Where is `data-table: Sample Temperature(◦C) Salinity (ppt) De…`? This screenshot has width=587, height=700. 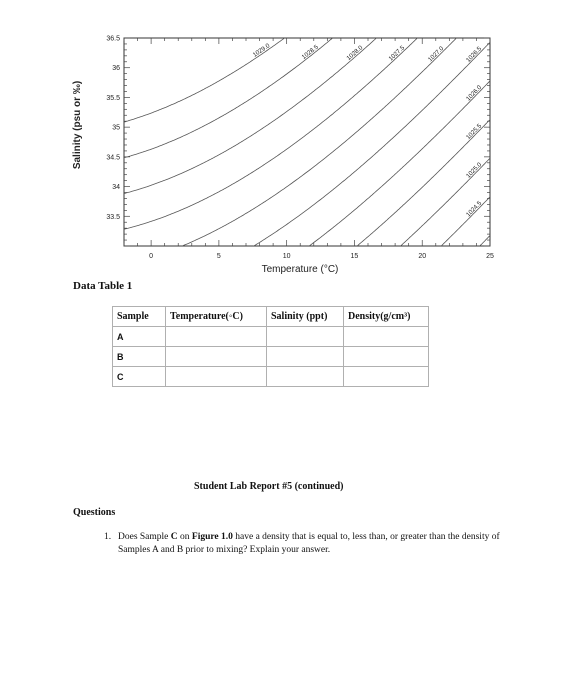 data-table: Sample Temperature(◦C) Salinity (ppt) De… is located at coordinates (270, 346).